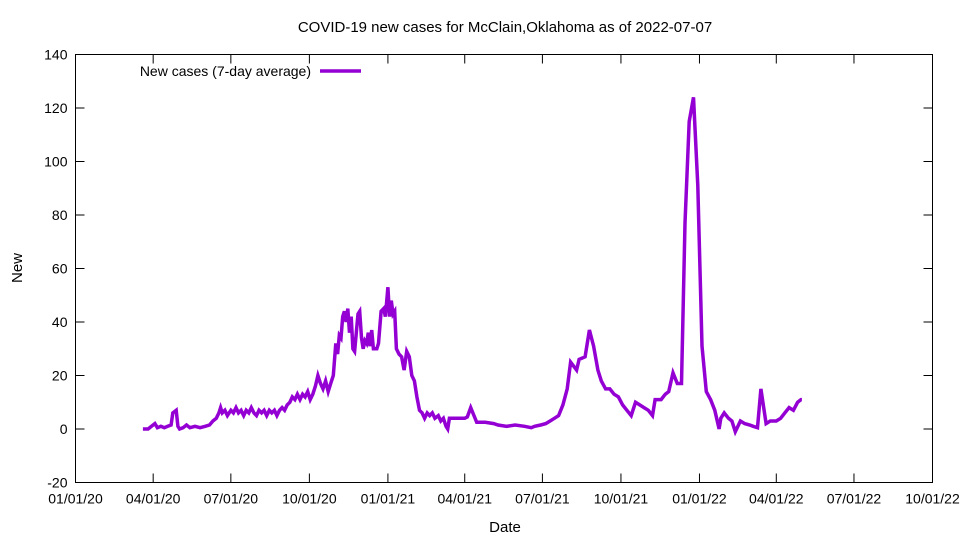  I want to click on x-axis-title: Date, so click(505, 527).